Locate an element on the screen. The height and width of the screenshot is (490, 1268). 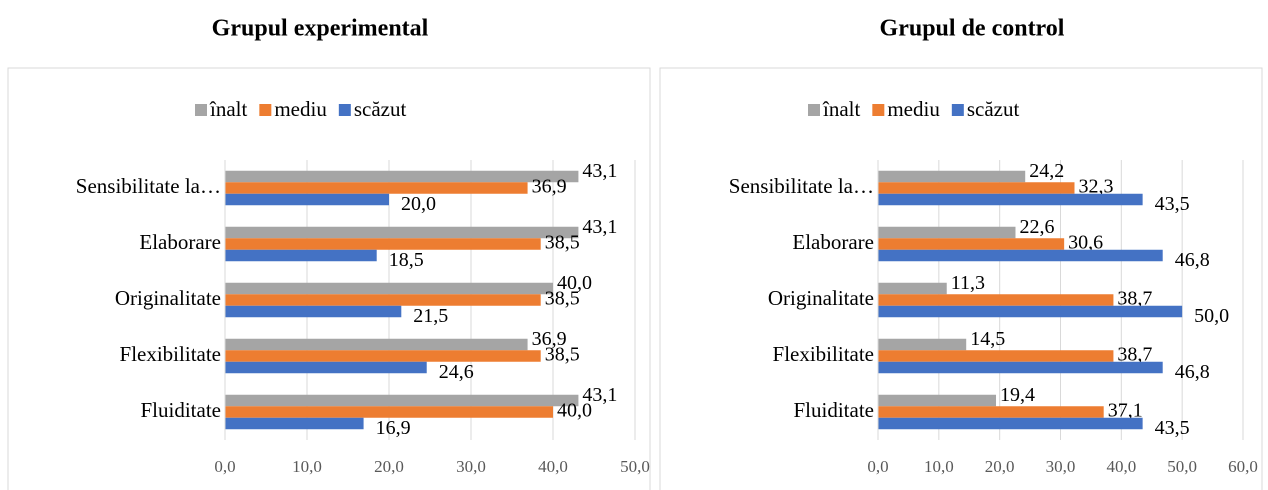
data-label: 21,5 is located at coordinates (430, 316).